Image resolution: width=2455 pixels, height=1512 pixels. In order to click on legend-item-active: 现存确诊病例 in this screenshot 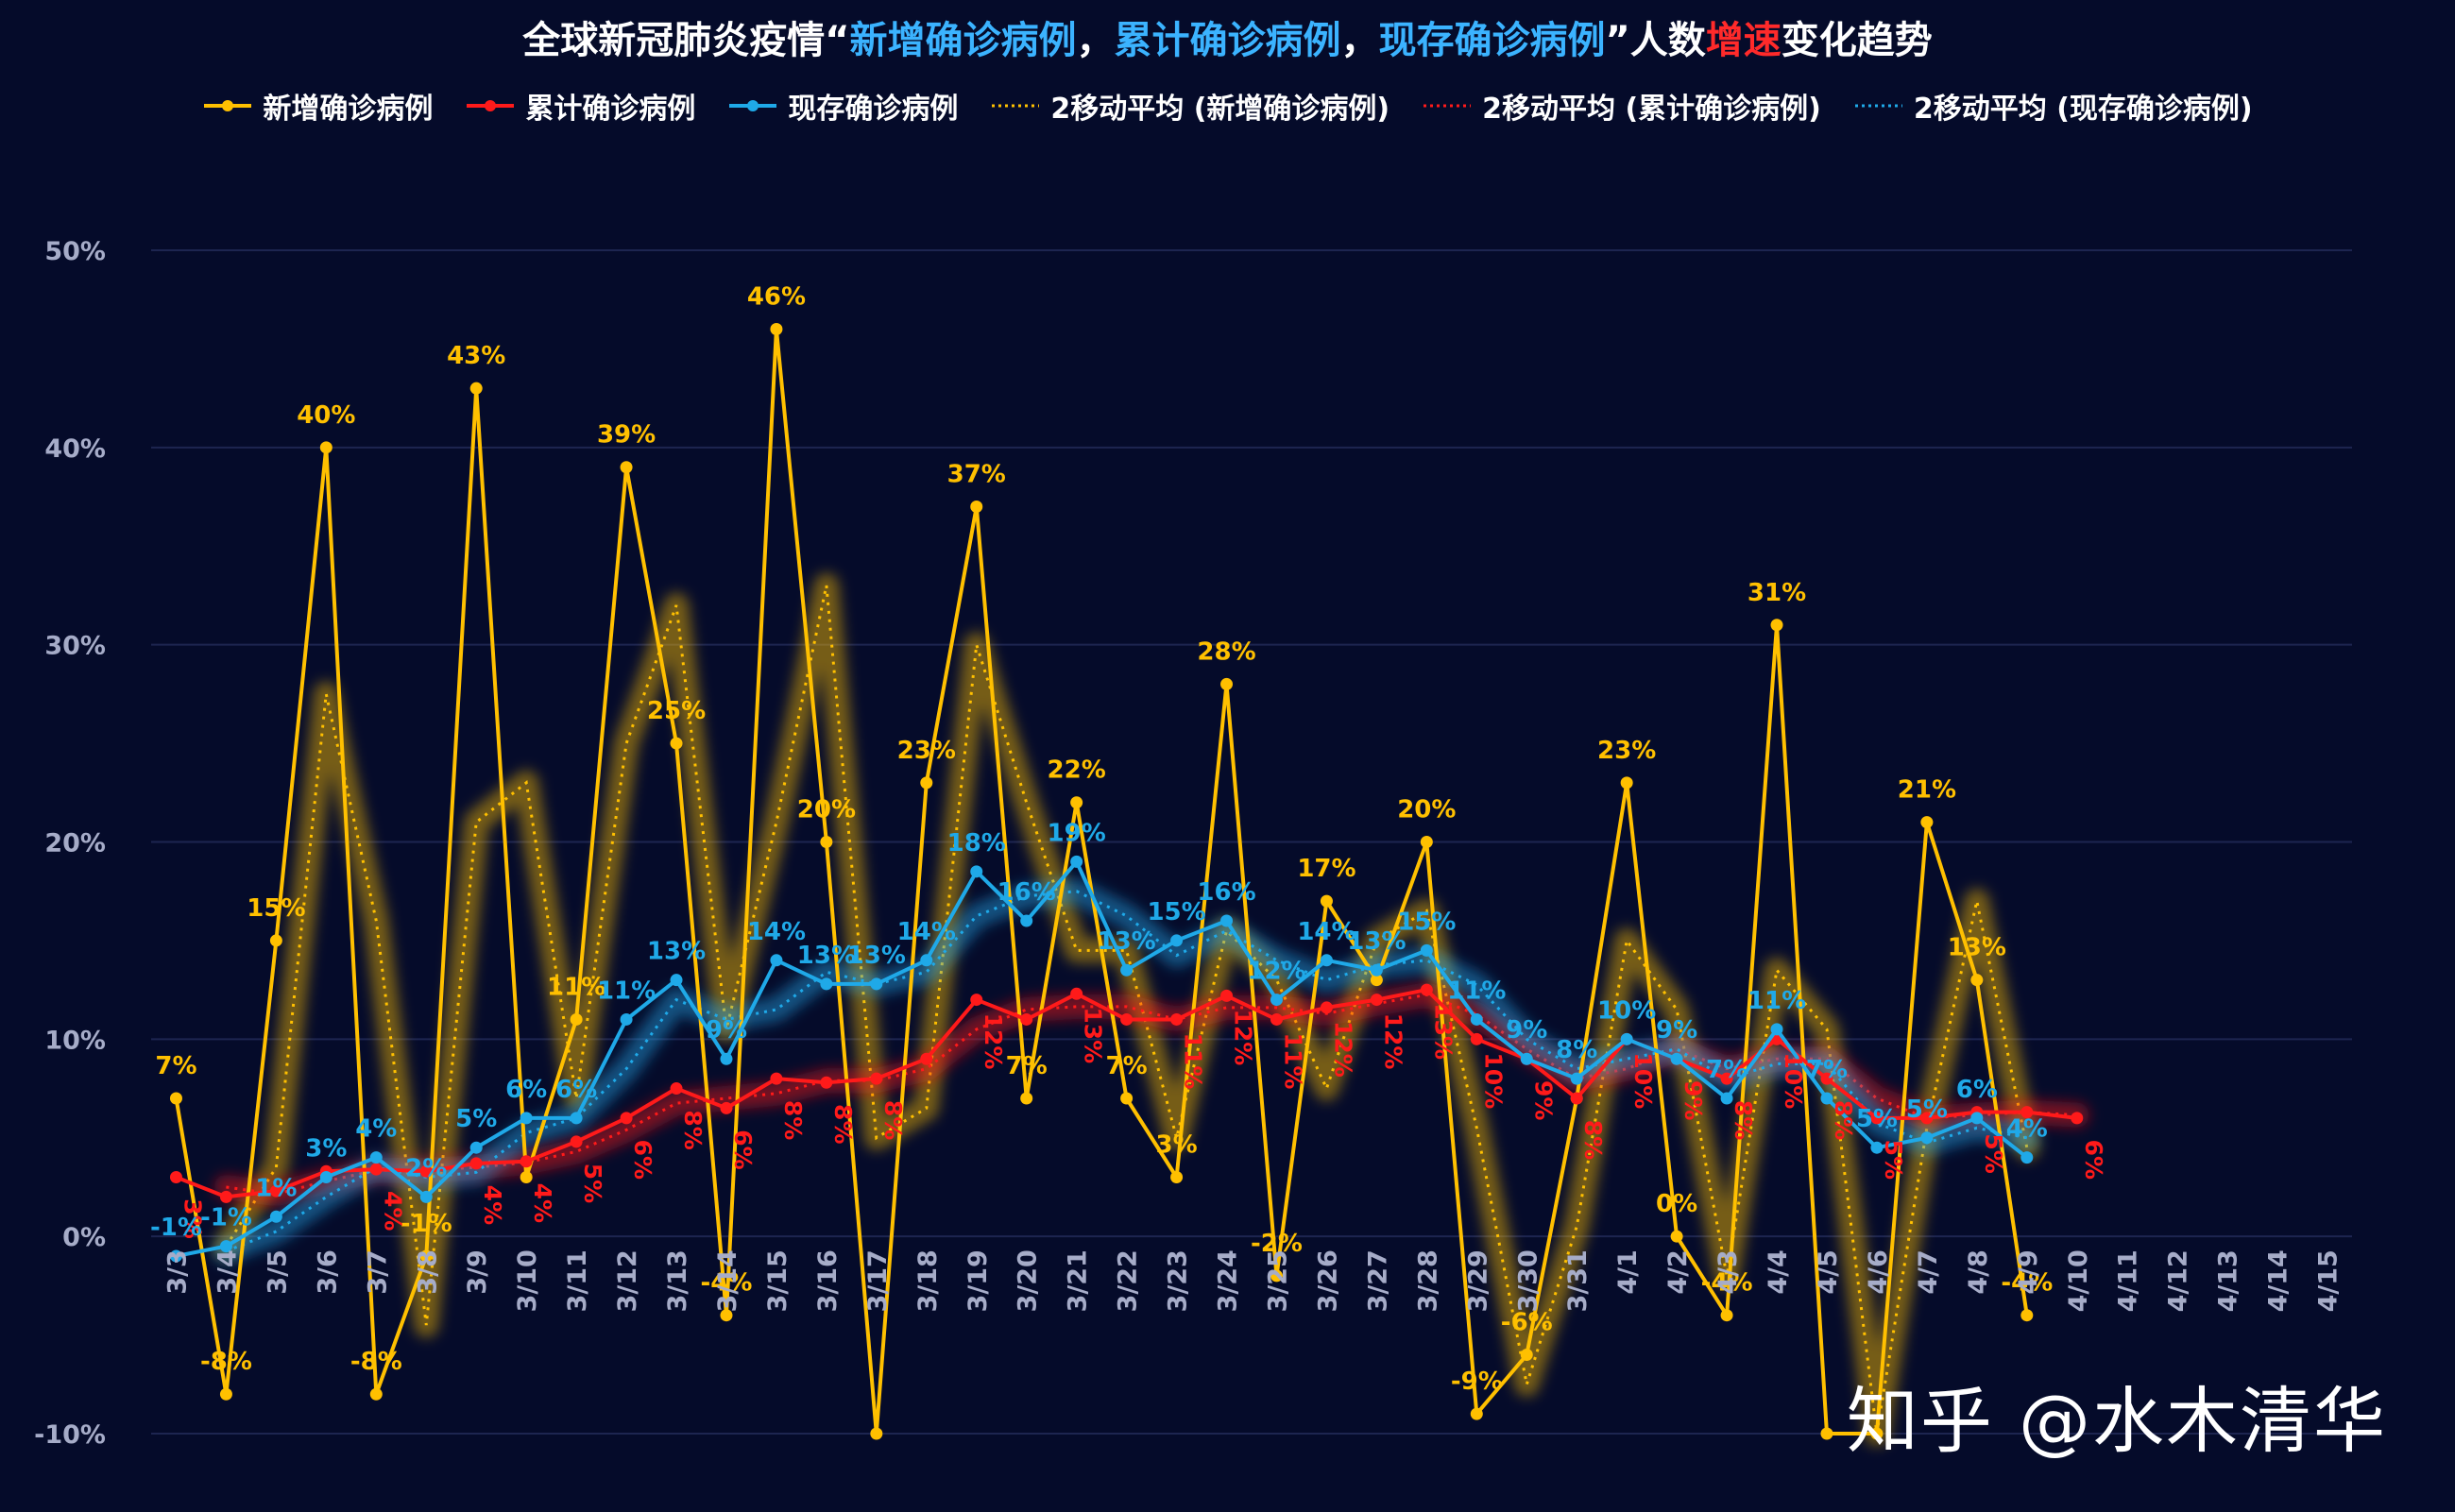, I will do `click(842, 106)`.